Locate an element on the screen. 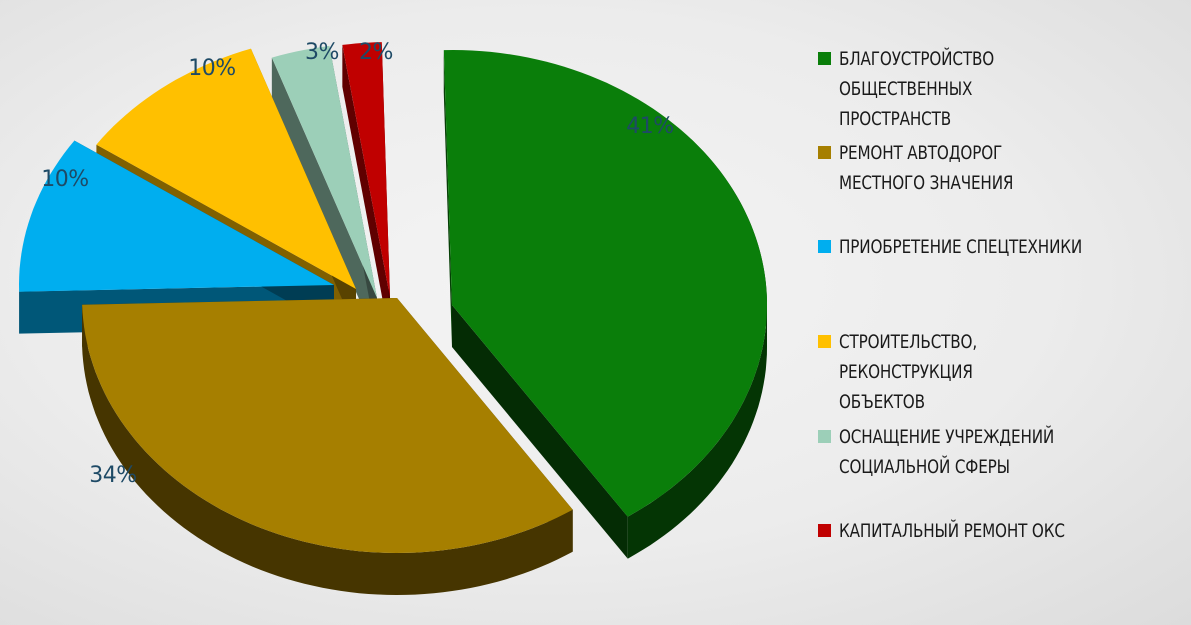 The width and height of the screenshot is (1191, 625). pie-value-label: 3% is located at coordinates (322, 52).